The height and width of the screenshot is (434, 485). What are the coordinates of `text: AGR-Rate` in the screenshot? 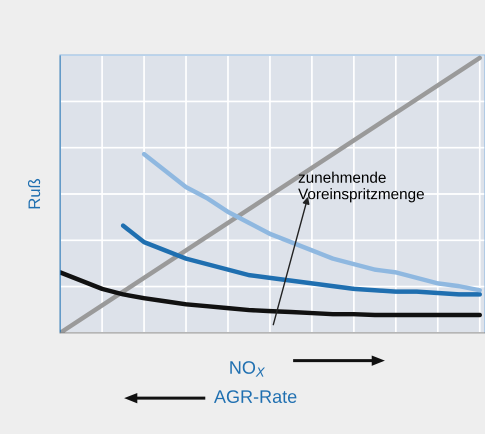 It's located at (255, 396).